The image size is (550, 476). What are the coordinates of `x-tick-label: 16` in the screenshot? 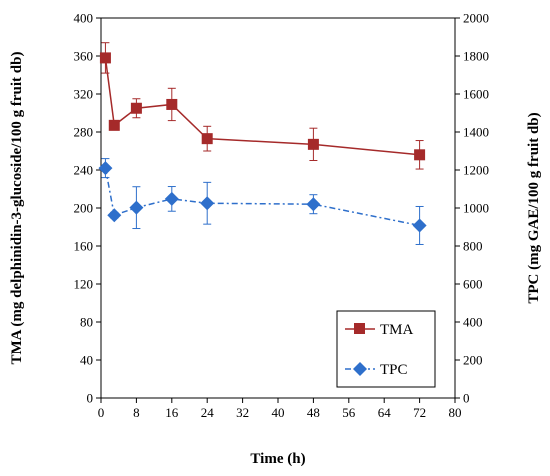 It's located at (172, 412).